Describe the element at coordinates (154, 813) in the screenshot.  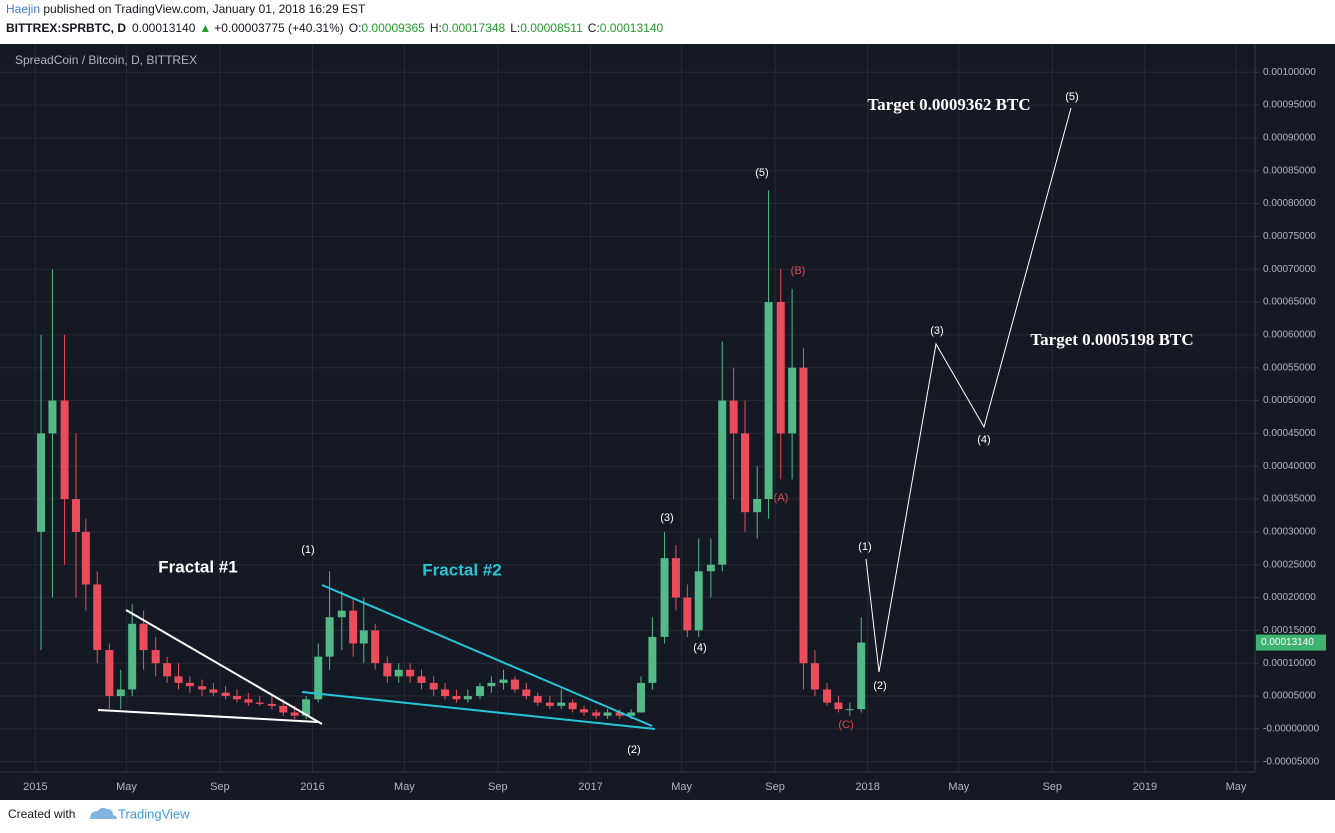
I see `footer-brand: TradingView` at that location.